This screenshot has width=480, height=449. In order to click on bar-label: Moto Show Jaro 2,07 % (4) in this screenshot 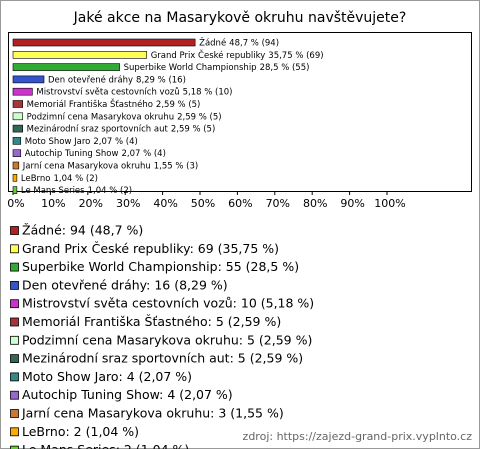, I will do `click(81, 141)`.